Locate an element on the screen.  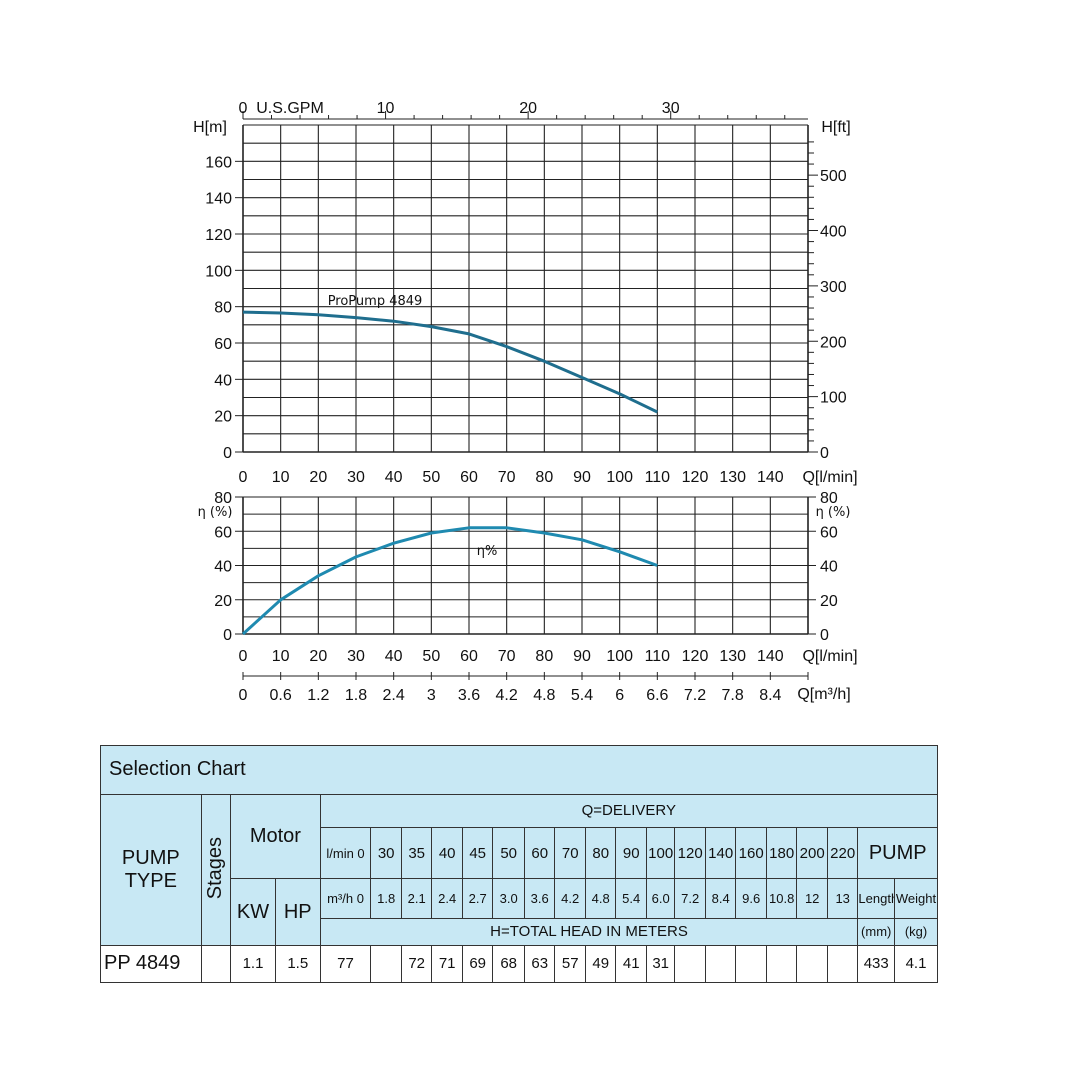
kw-header: KW is located at coordinates (253, 912).